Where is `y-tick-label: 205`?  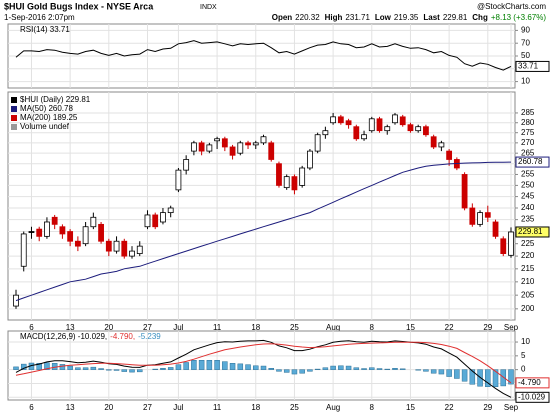 y-tick-label: 205 is located at coordinates (528, 294).